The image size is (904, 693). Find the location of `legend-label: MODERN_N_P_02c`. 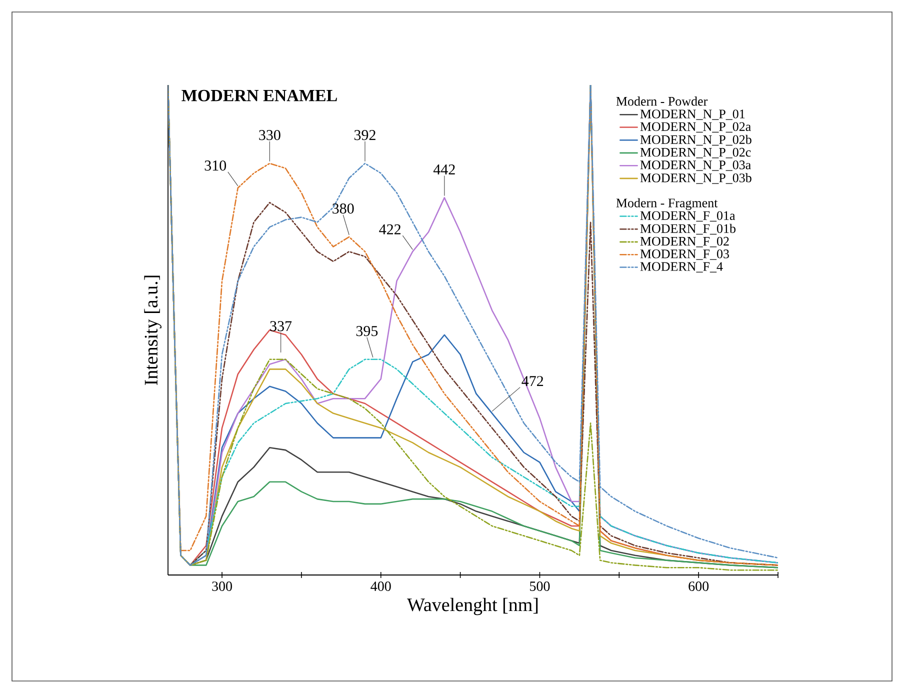

legend-label: MODERN_N_P_02c is located at coordinates (695, 153).